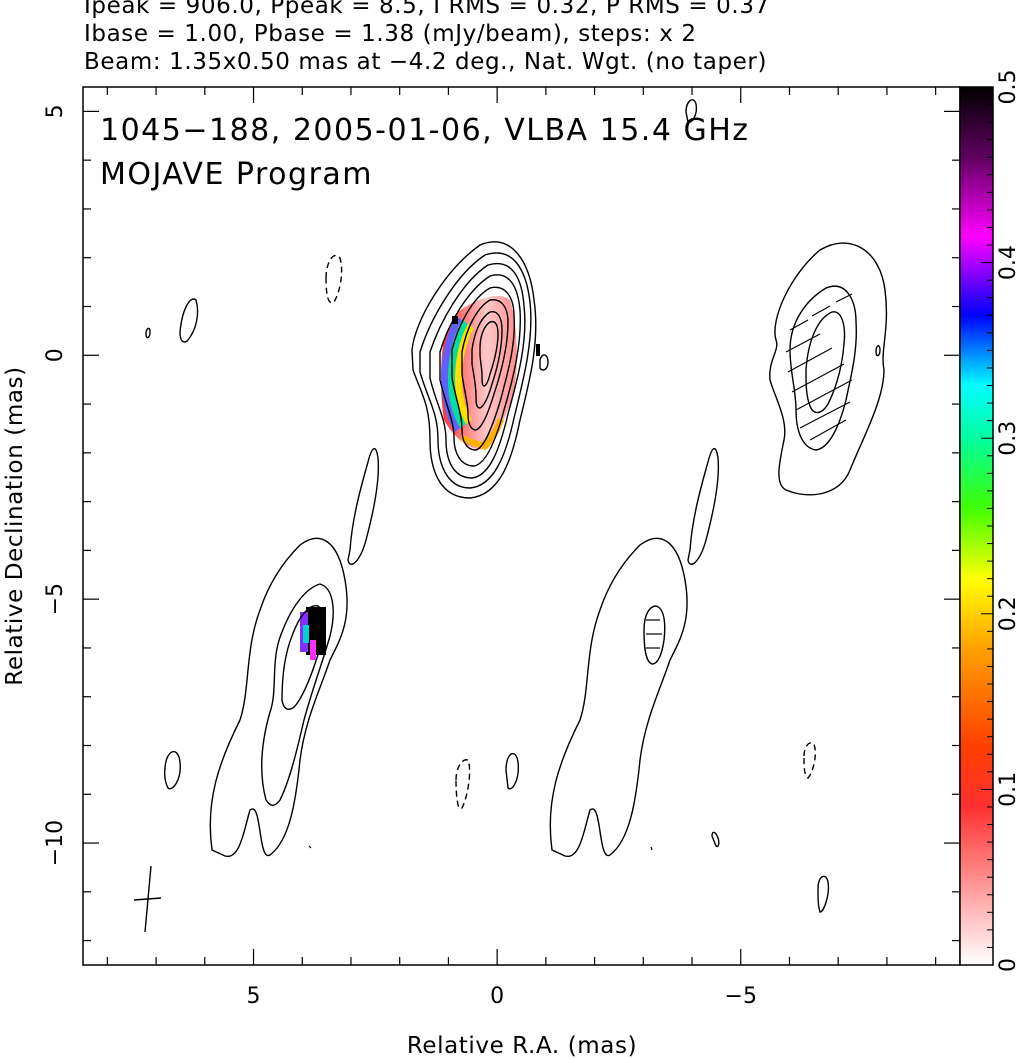  I want to click on core-polarization-lower-edge, so click(482, 434).